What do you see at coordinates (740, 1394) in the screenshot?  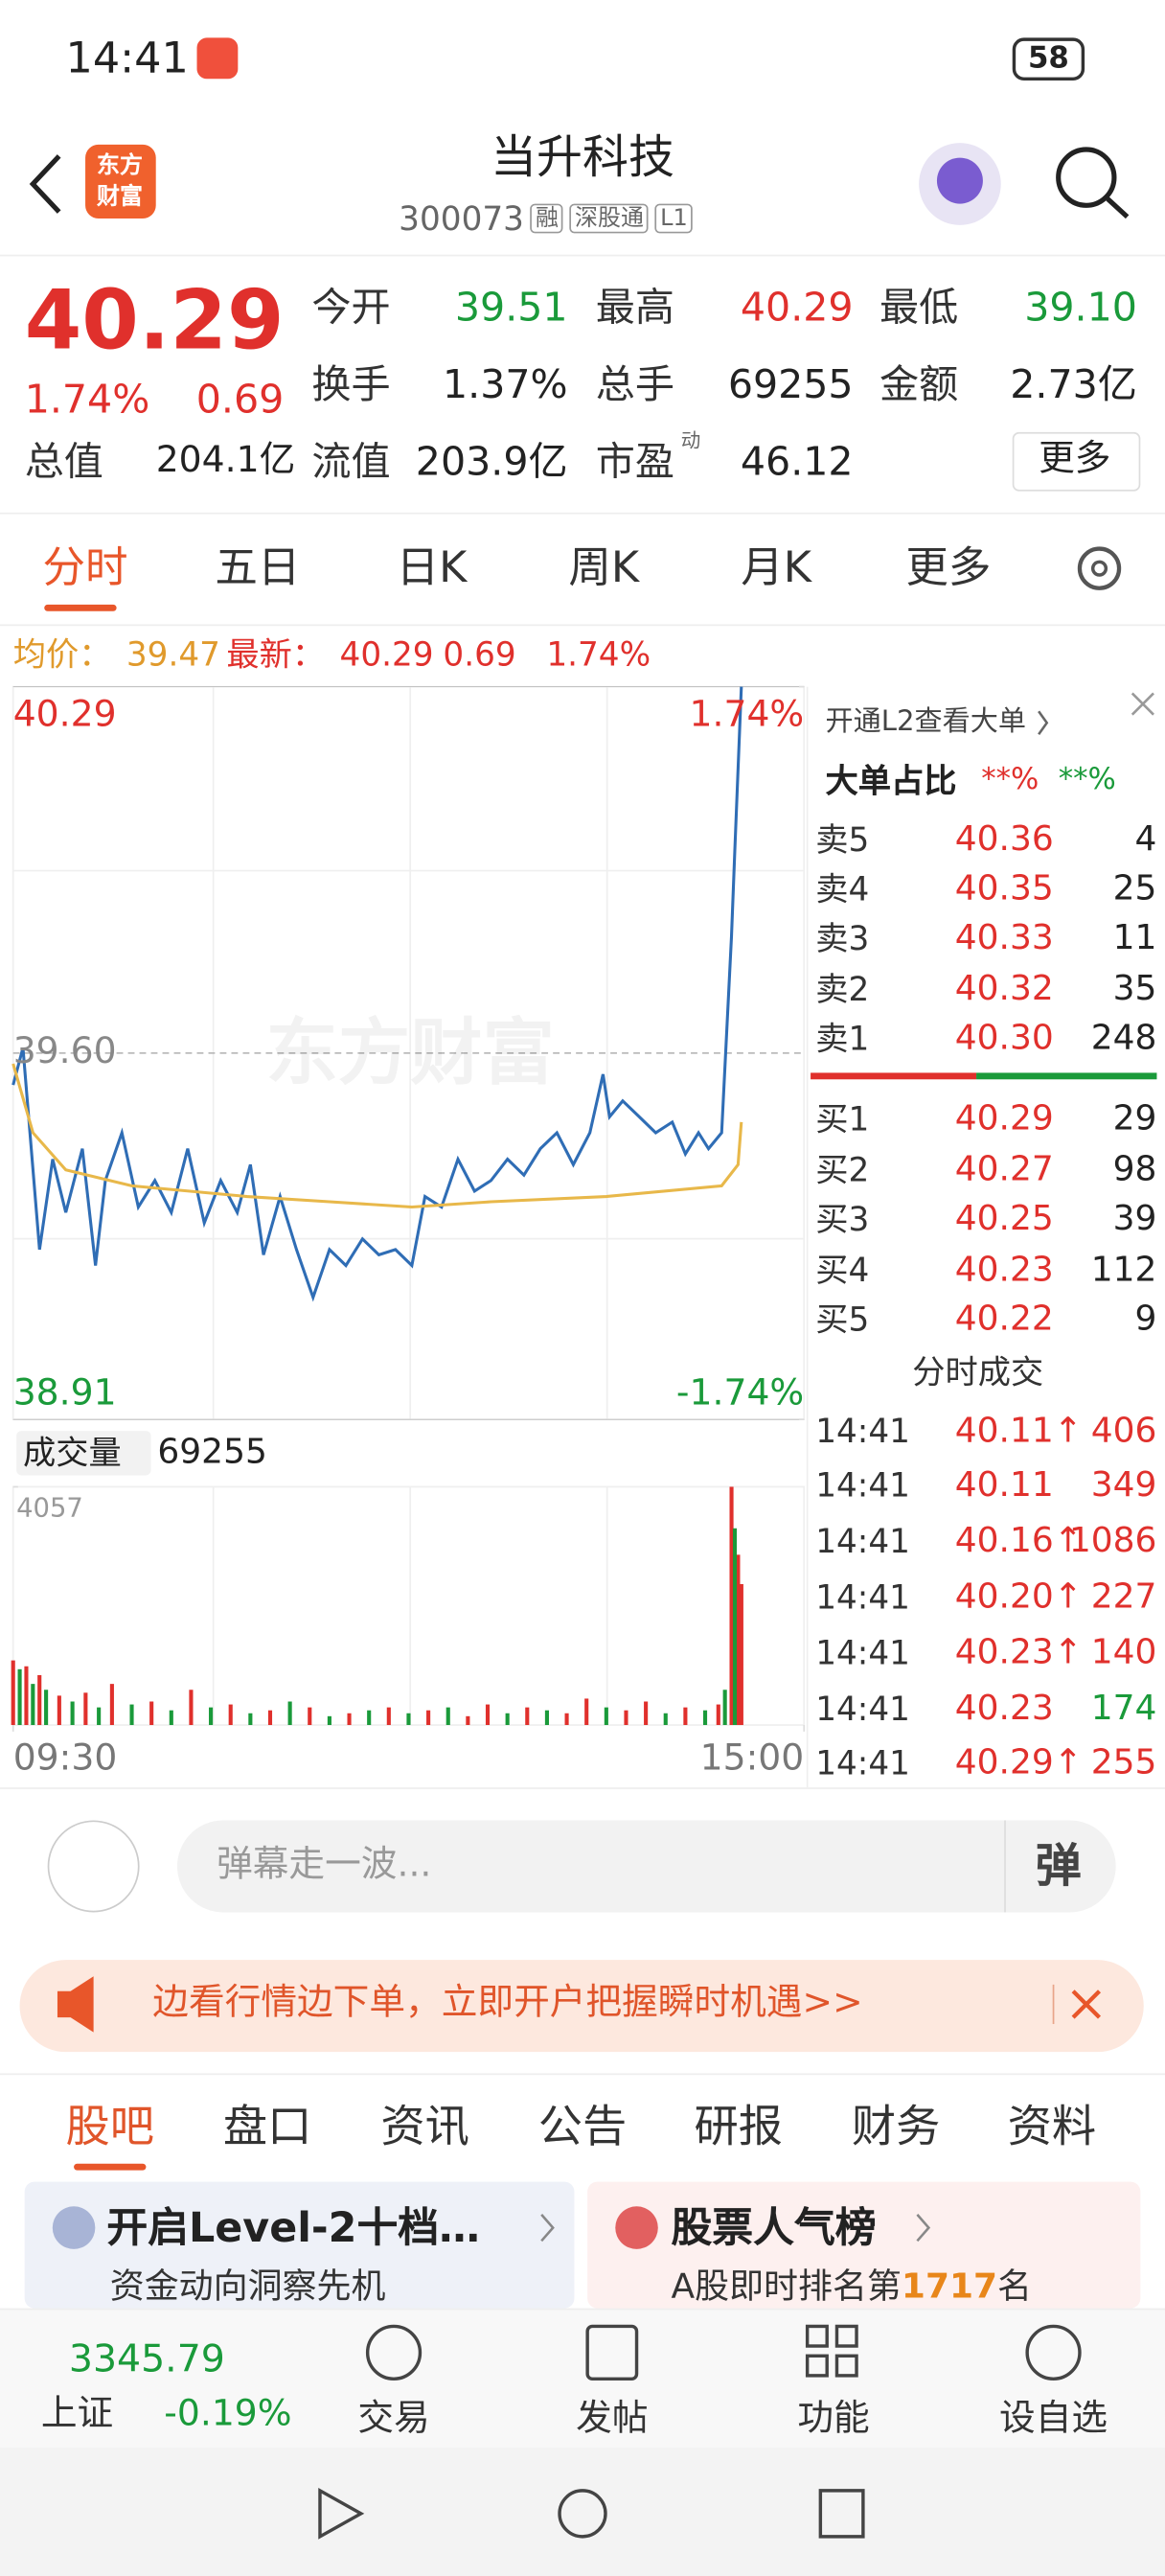 I see `y2-tick-label: -1.74%` at bounding box center [740, 1394].